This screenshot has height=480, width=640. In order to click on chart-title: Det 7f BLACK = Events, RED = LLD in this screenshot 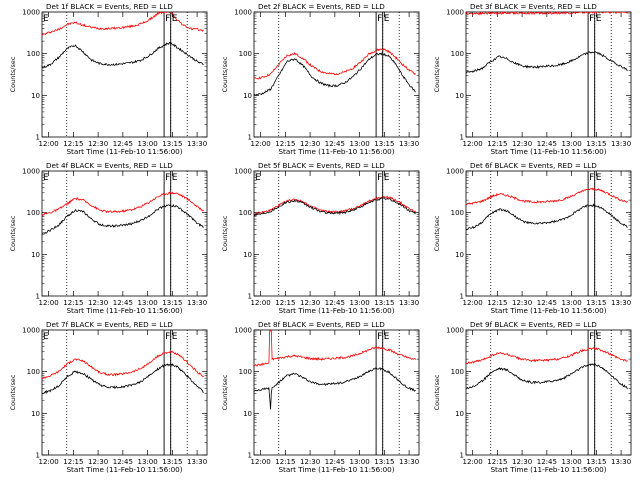, I will do `click(109, 324)`.